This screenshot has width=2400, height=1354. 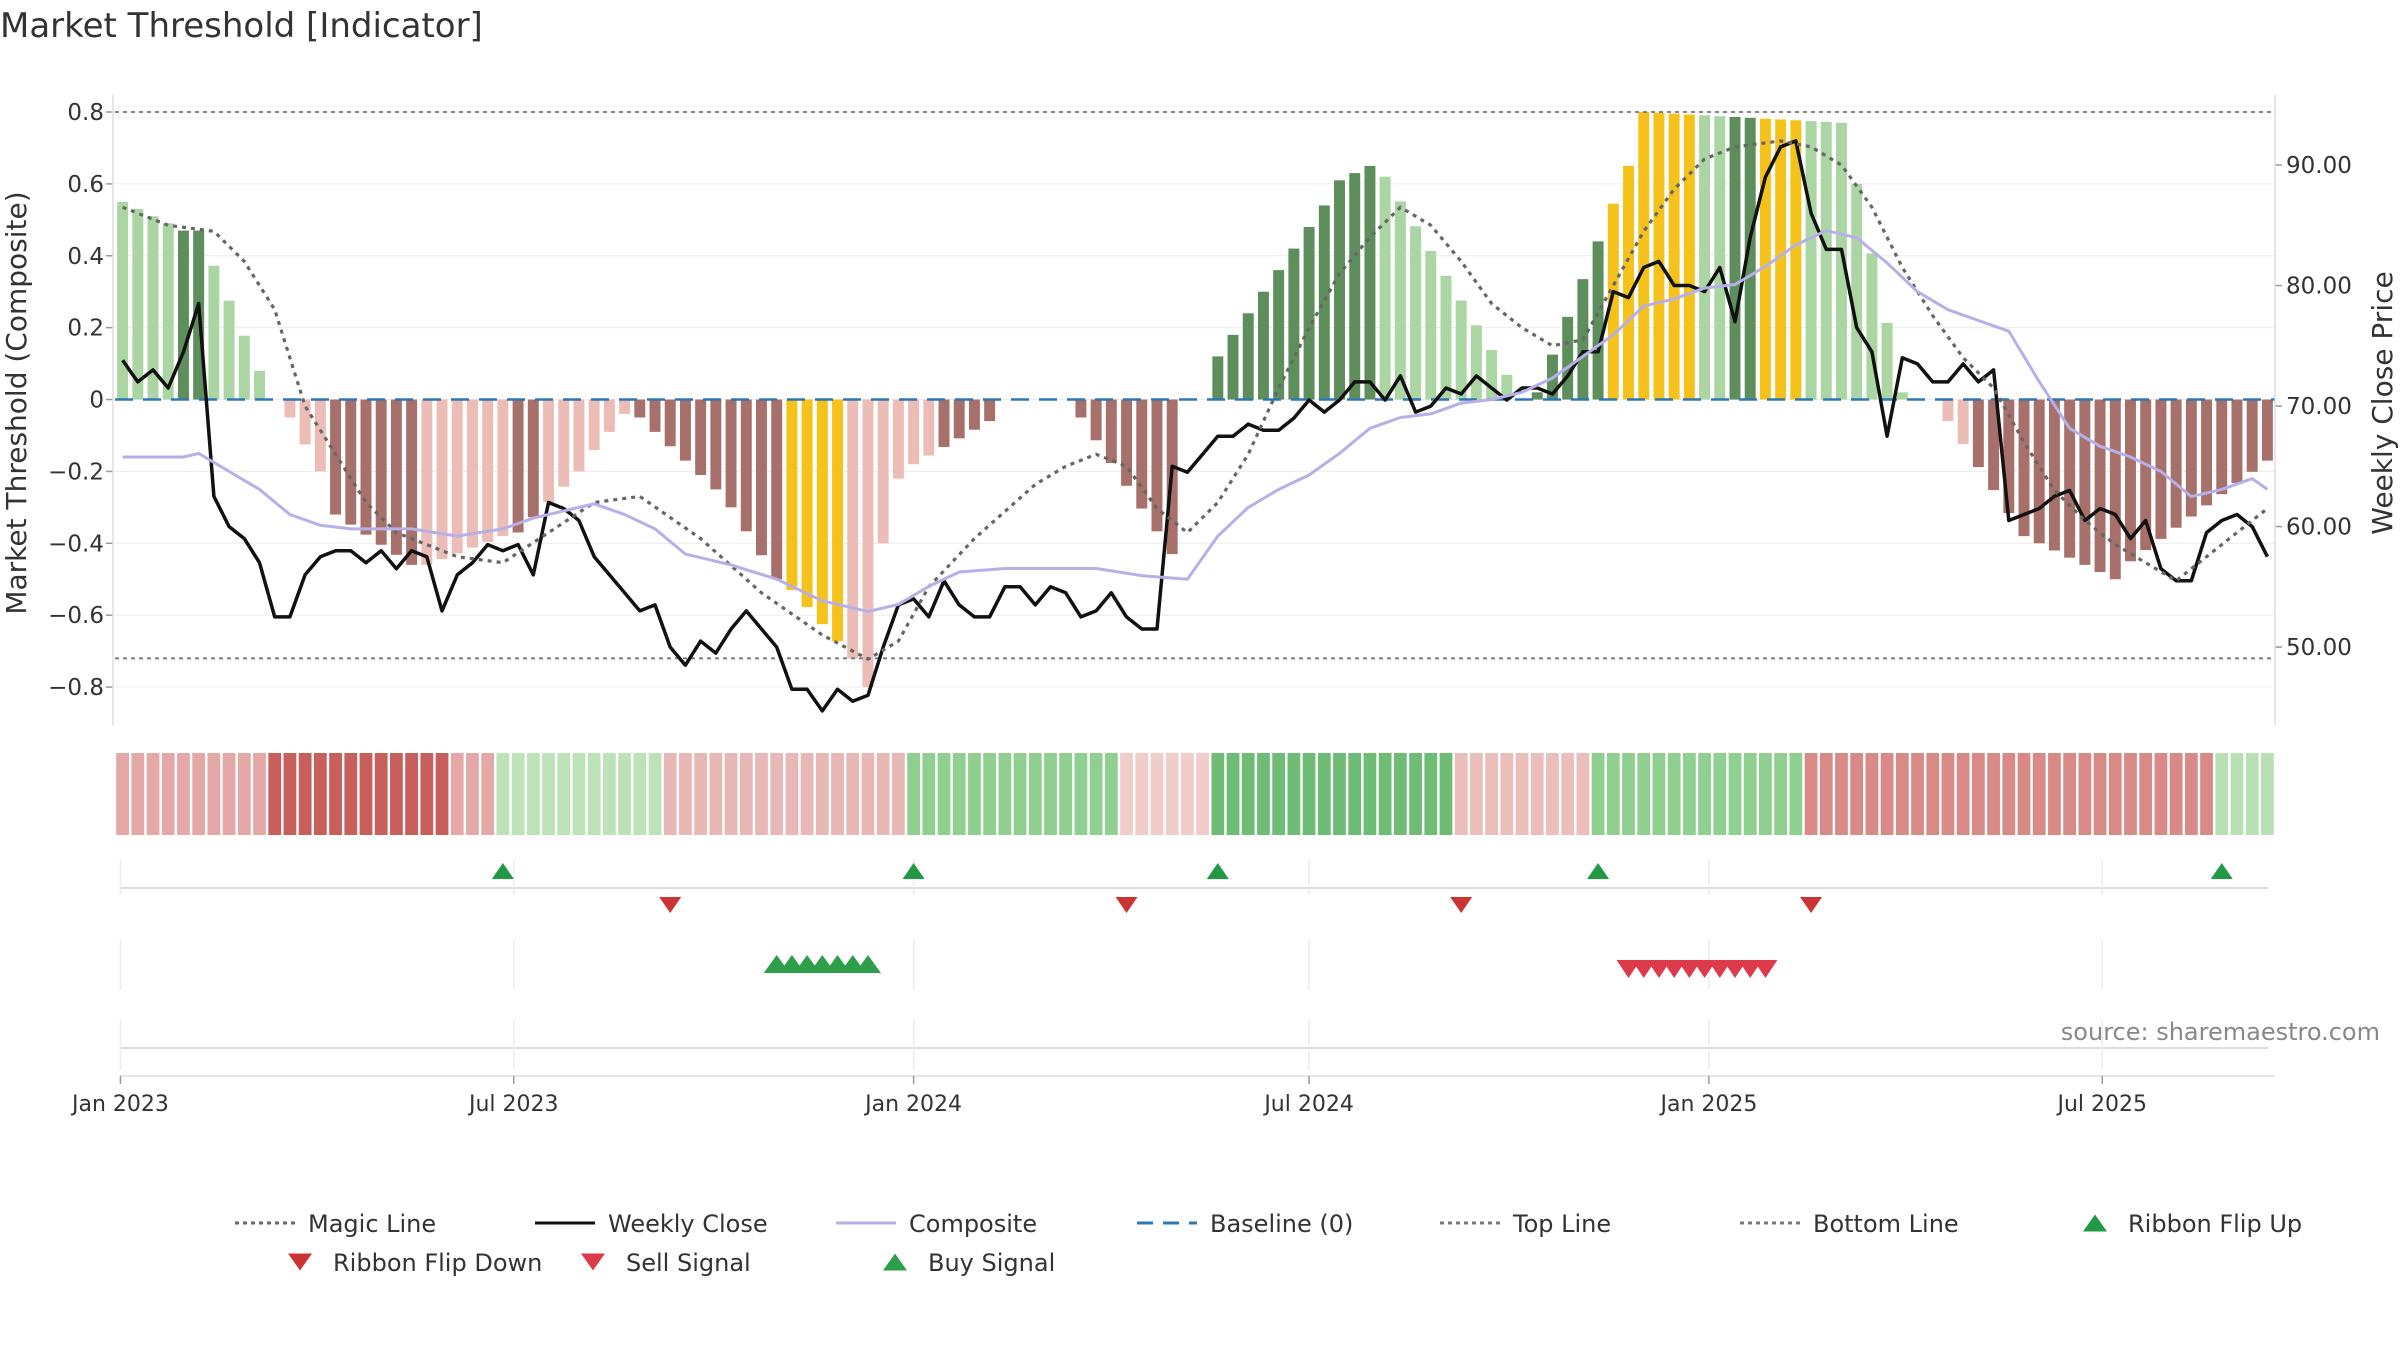 I want to click on tick-label-left: 0.4, so click(x=85, y=257).